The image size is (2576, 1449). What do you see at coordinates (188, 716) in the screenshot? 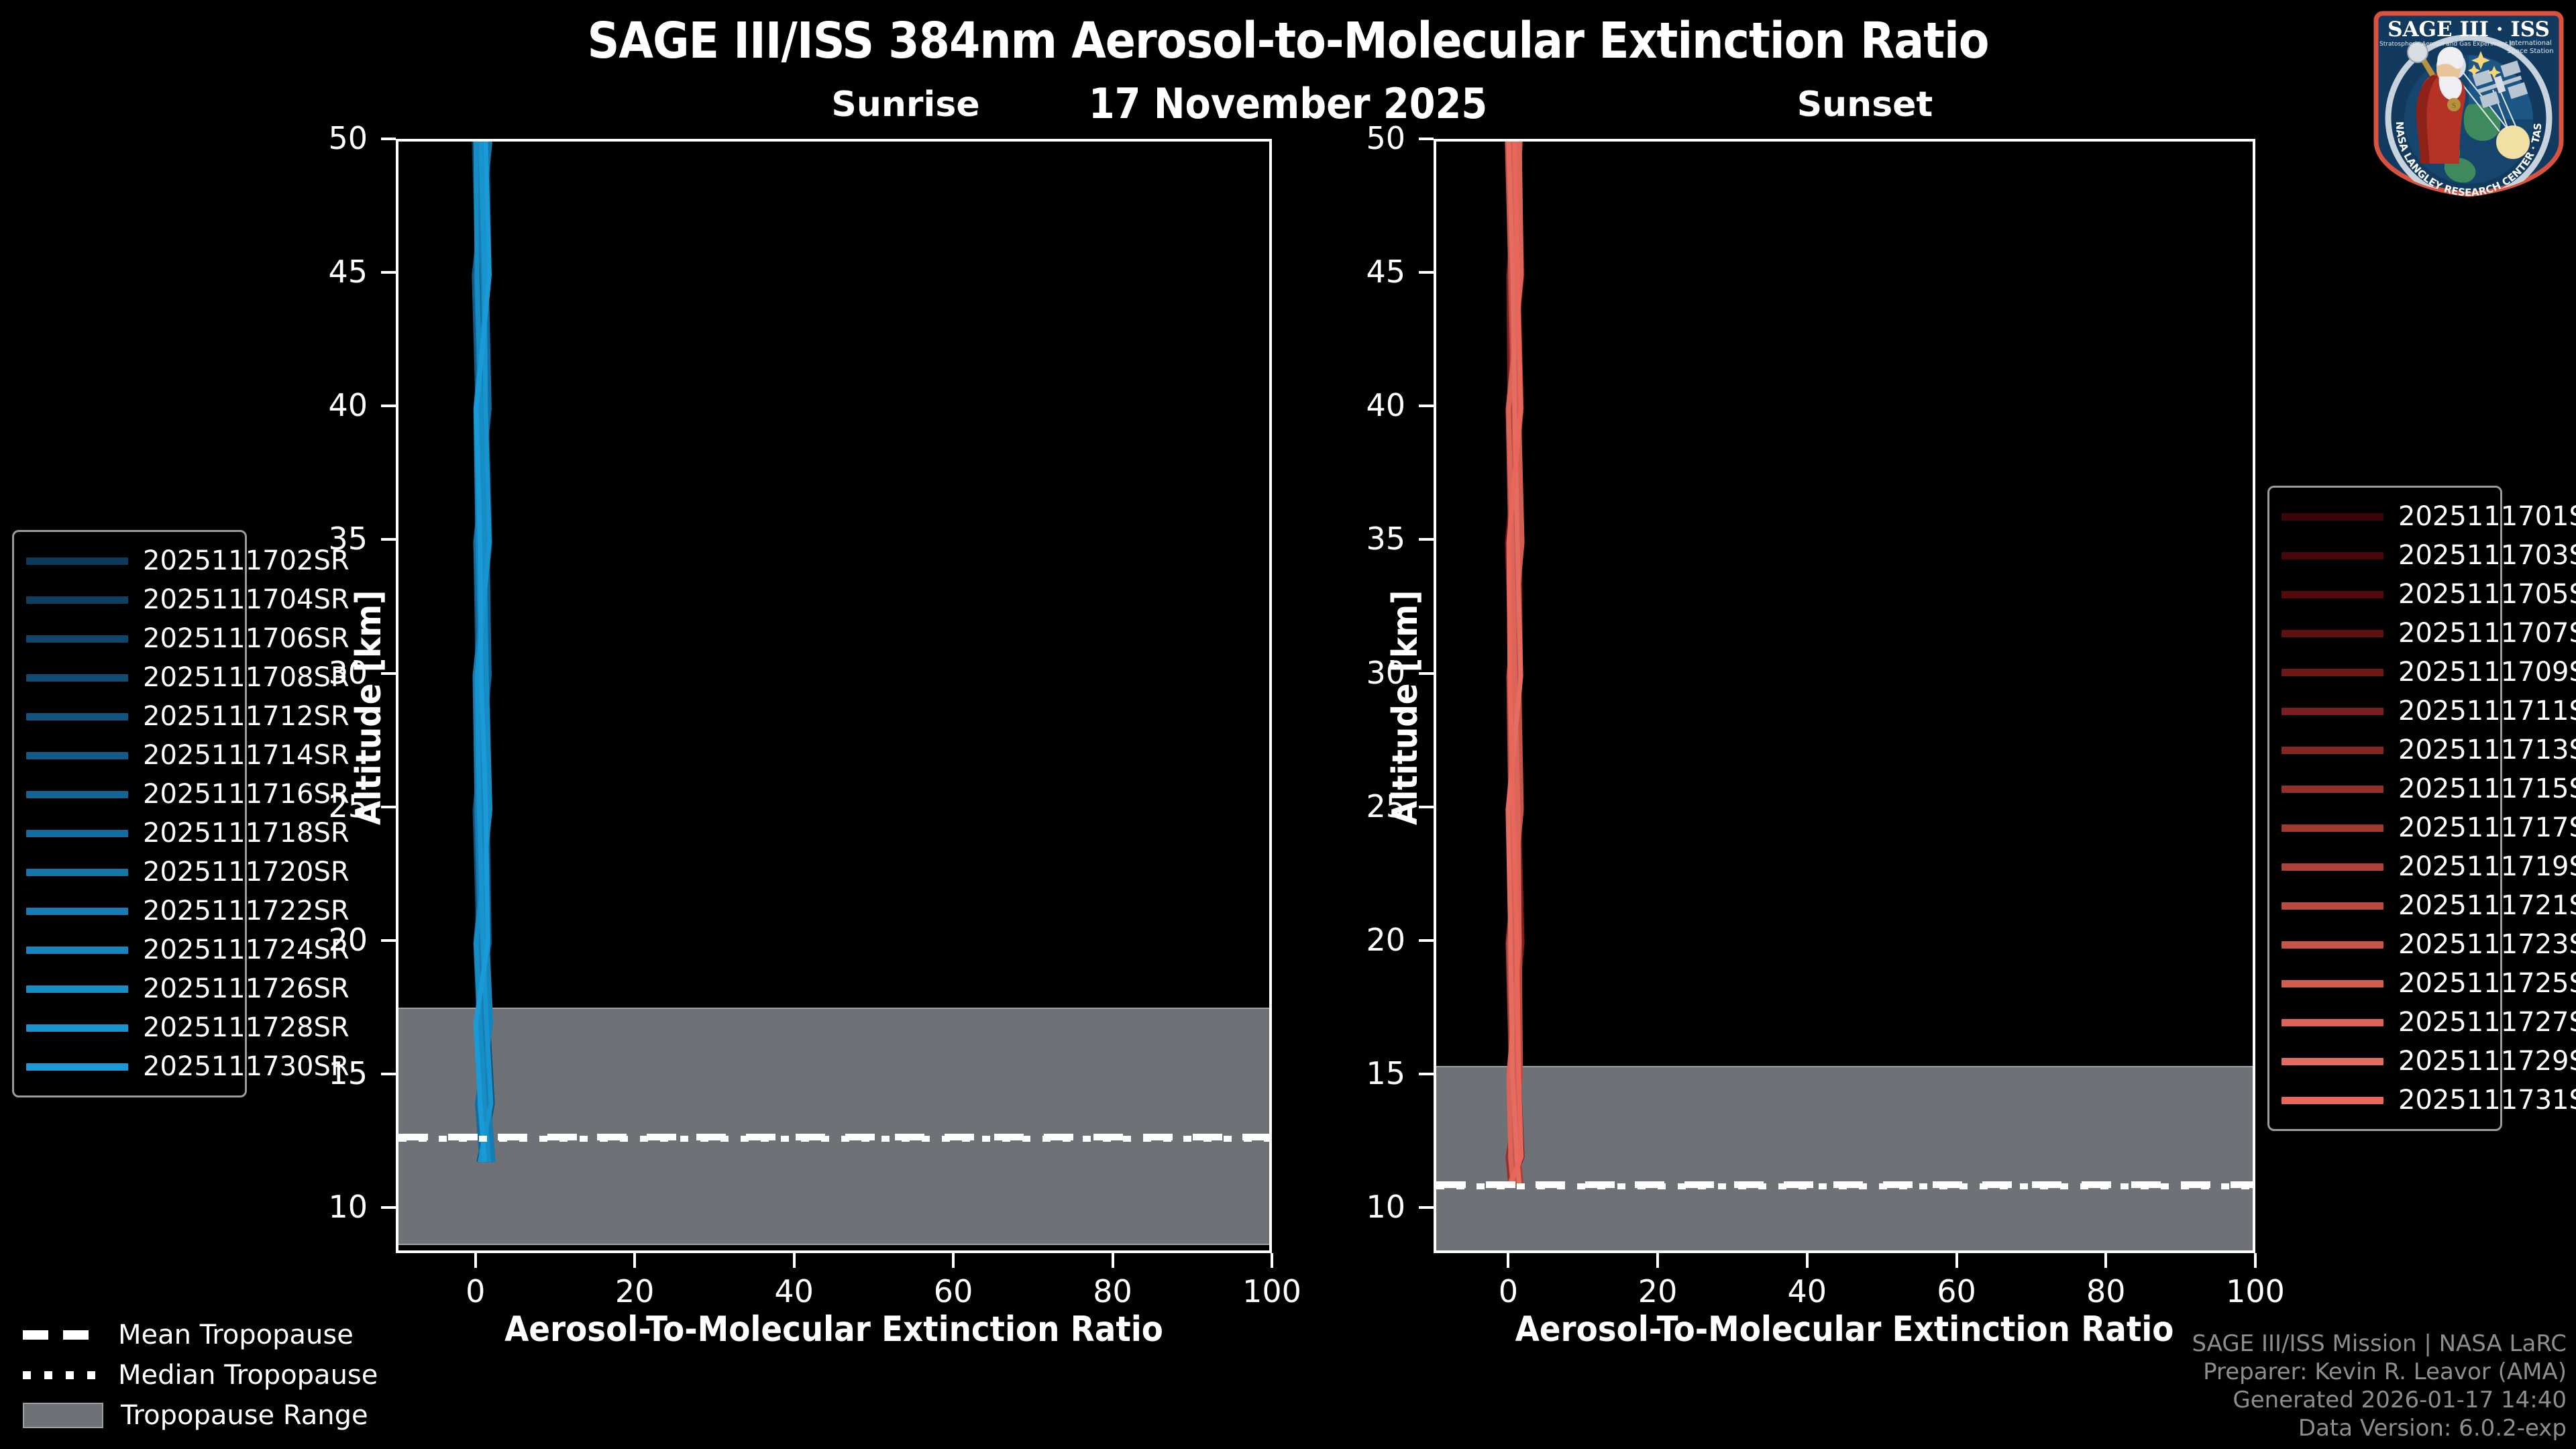
I see `sunrise-event-legend-item: 2025111712SR` at bounding box center [188, 716].